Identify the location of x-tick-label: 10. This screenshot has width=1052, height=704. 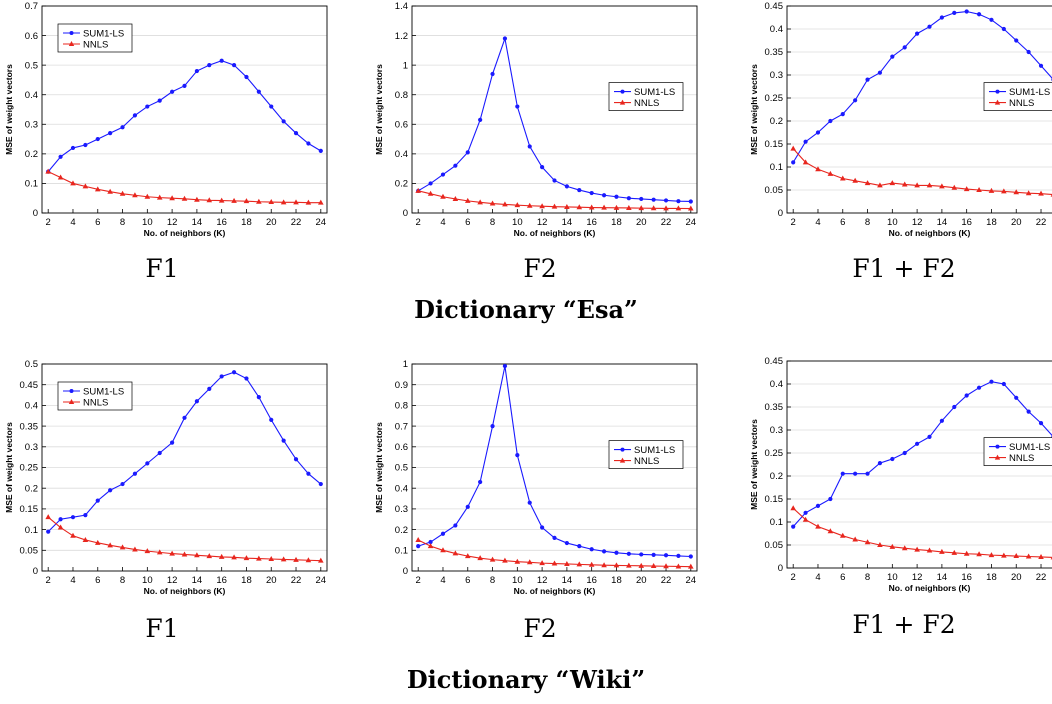
(147, 580).